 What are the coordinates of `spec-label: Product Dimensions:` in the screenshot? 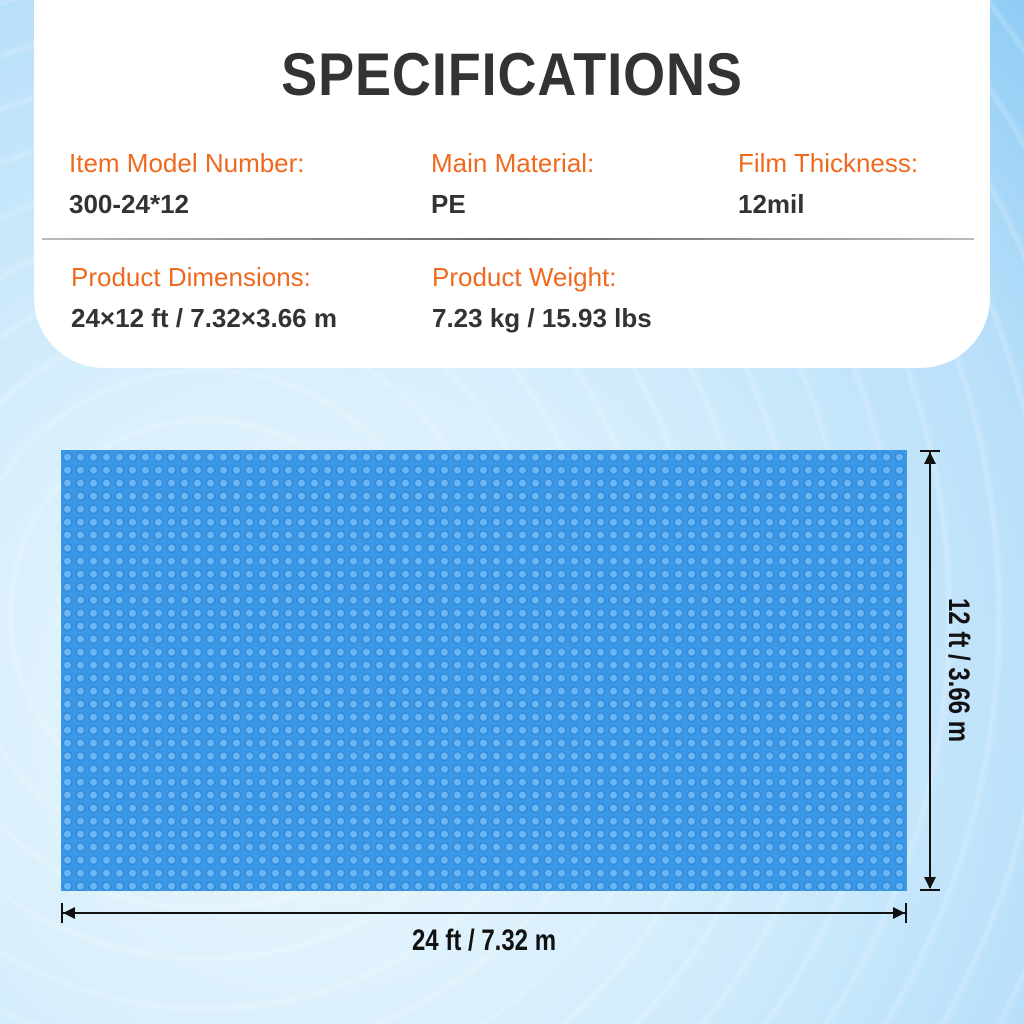 It's located at (191, 277).